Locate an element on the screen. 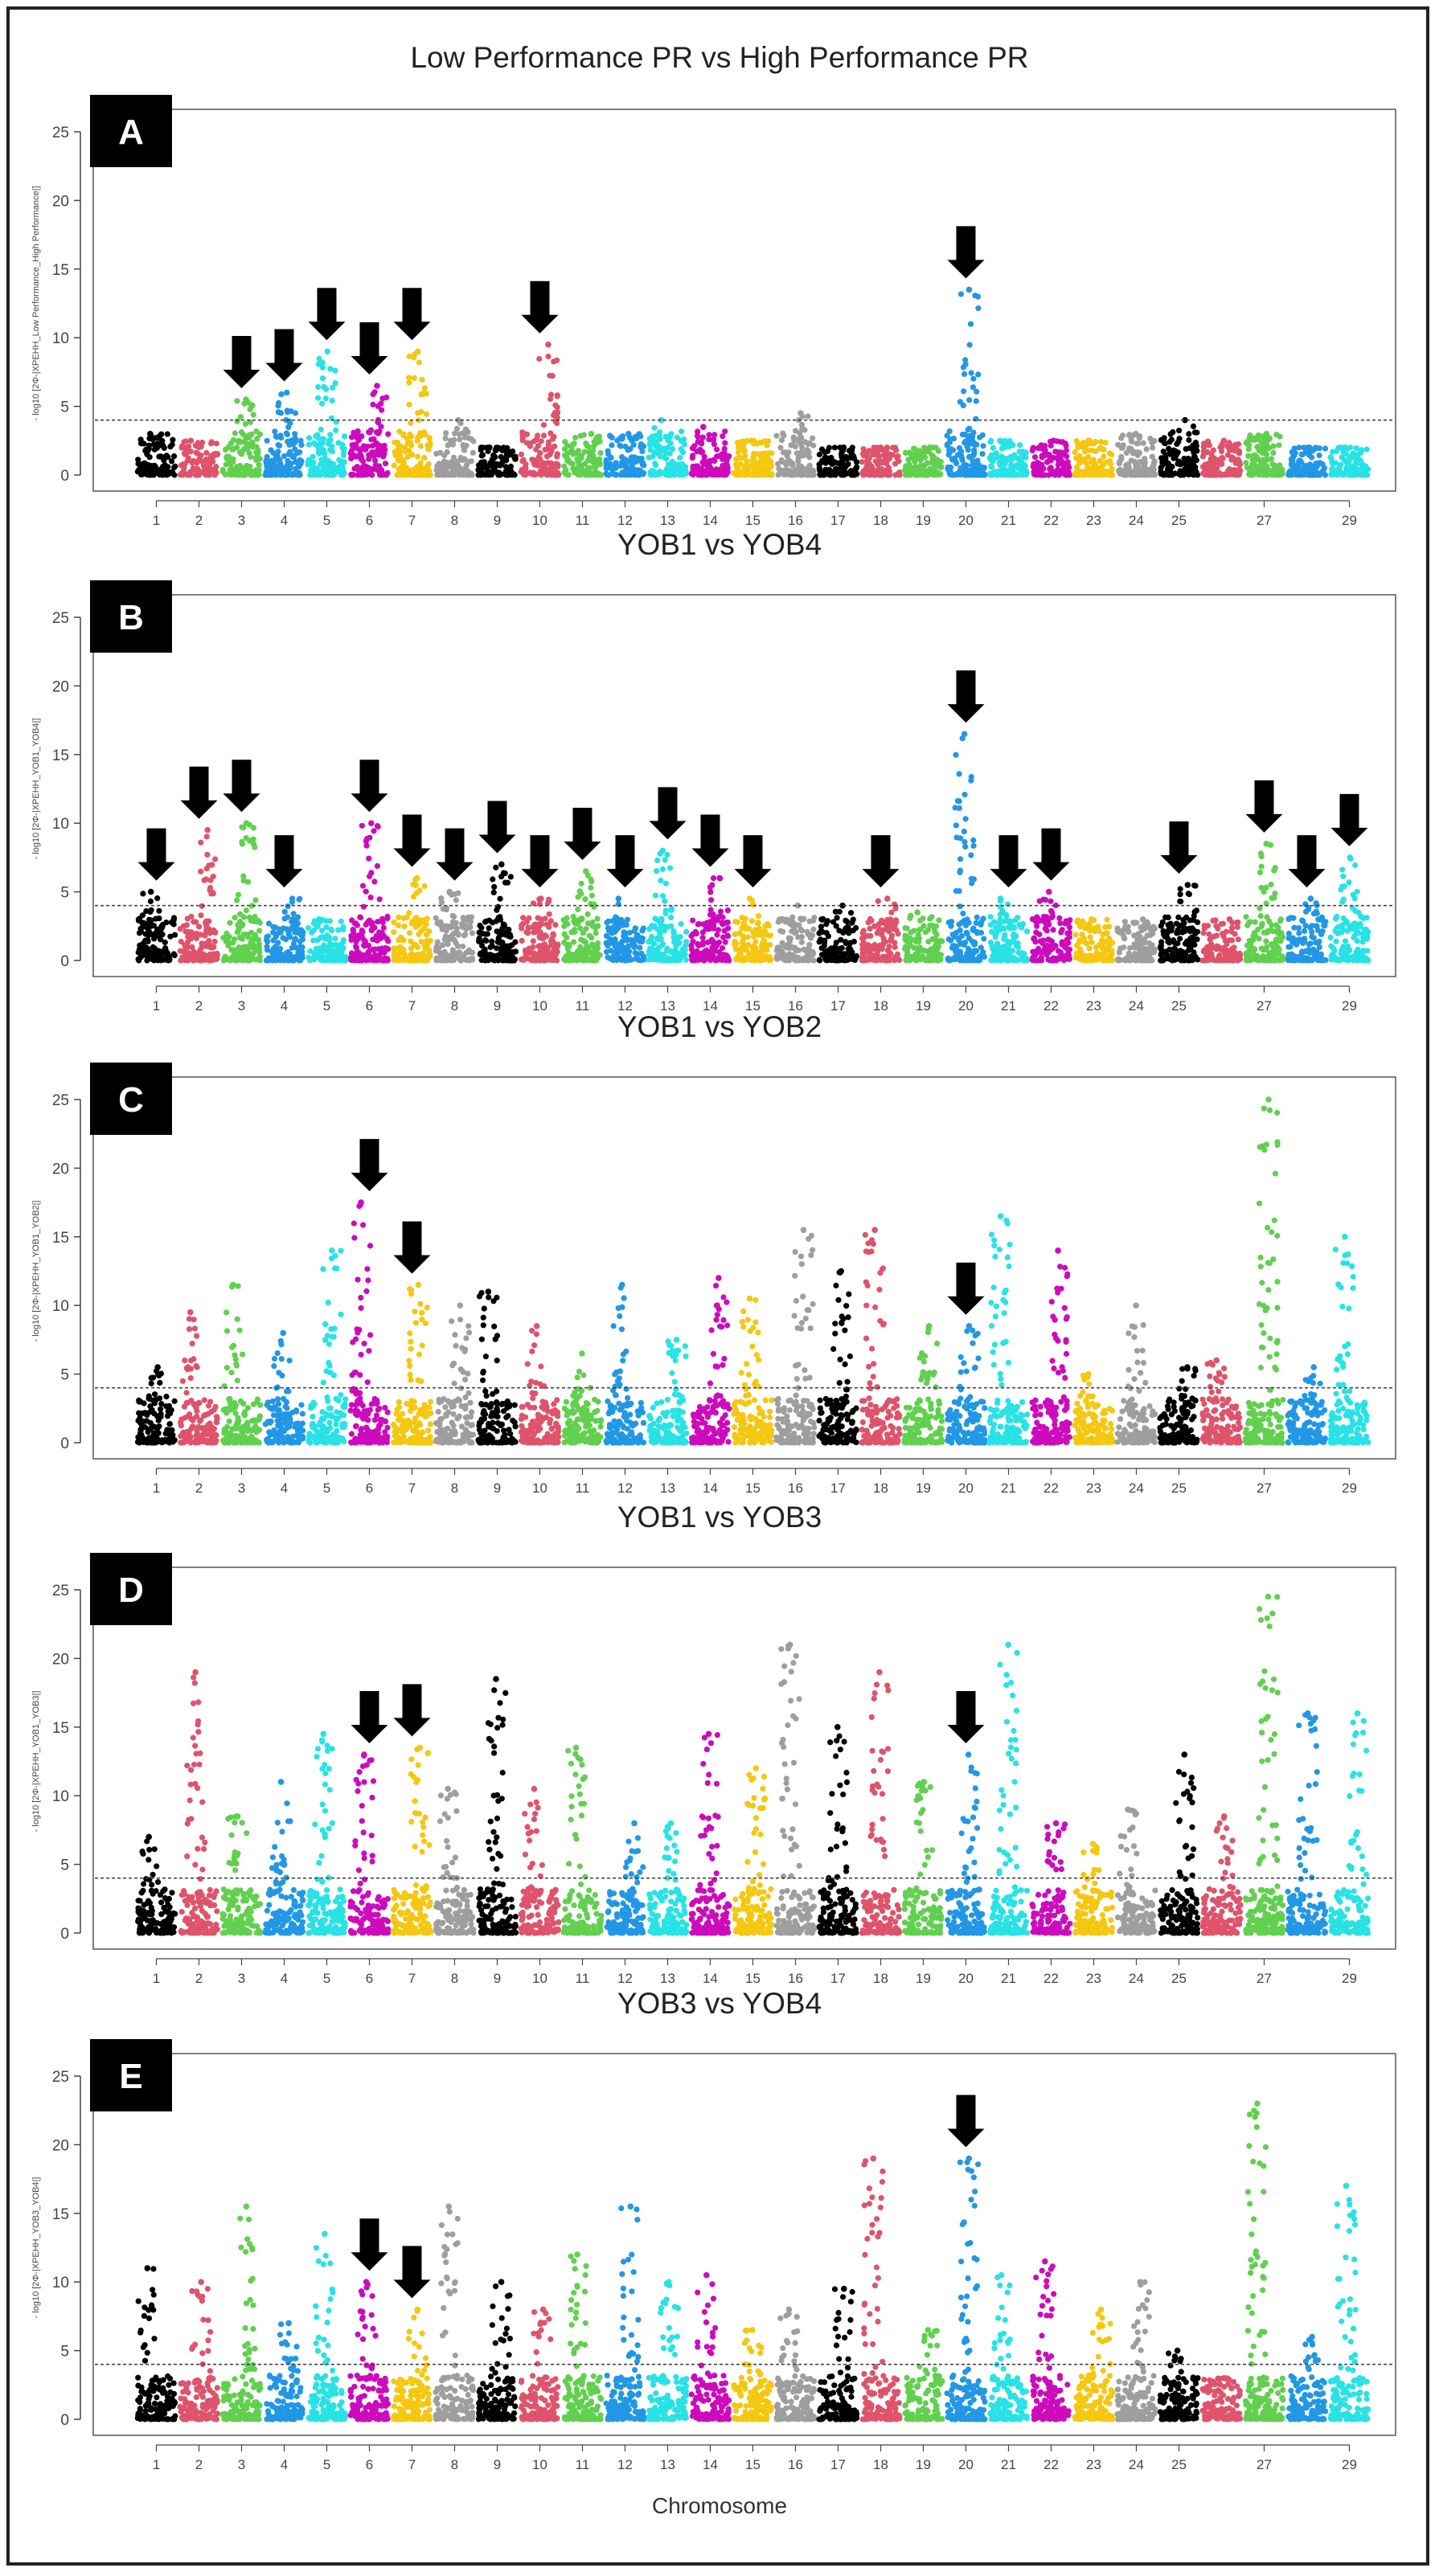 The height and width of the screenshot is (2576, 1439). chromosome-1-points is located at coordinates (156, 454).